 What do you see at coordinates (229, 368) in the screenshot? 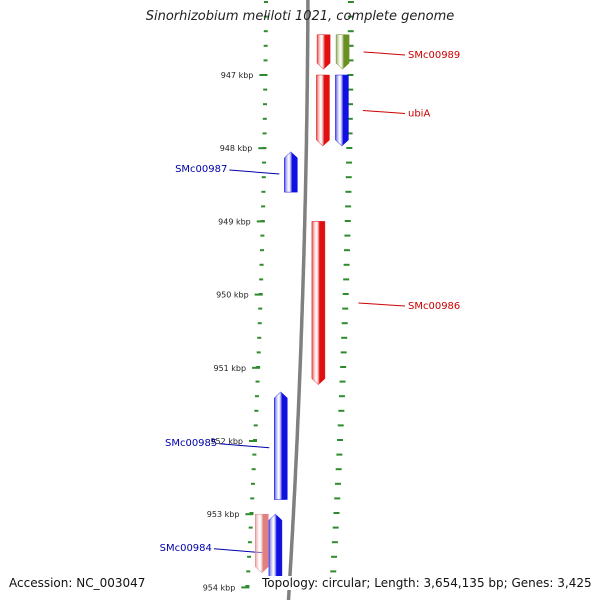
I see `tick-label: 951 kbp` at bounding box center [229, 368].